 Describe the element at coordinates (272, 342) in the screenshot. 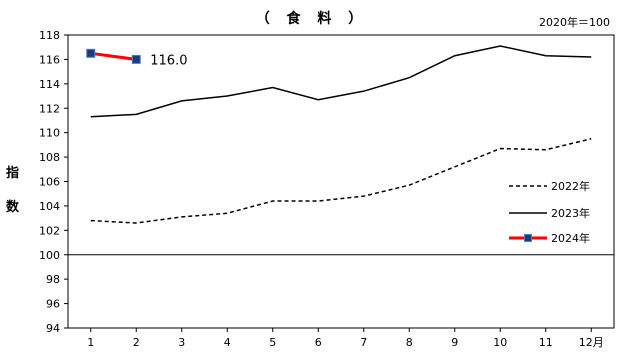

I see `x-tick-label: 5` at that location.